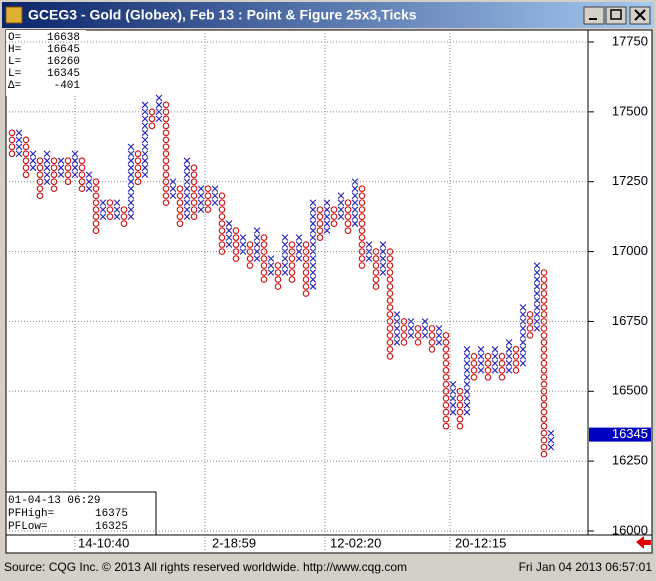 This screenshot has width=656, height=581. What do you see at coordinates (111, 527) in the screenshot?
I see `cursor-value: 16325` at bounding box center [111, 527].